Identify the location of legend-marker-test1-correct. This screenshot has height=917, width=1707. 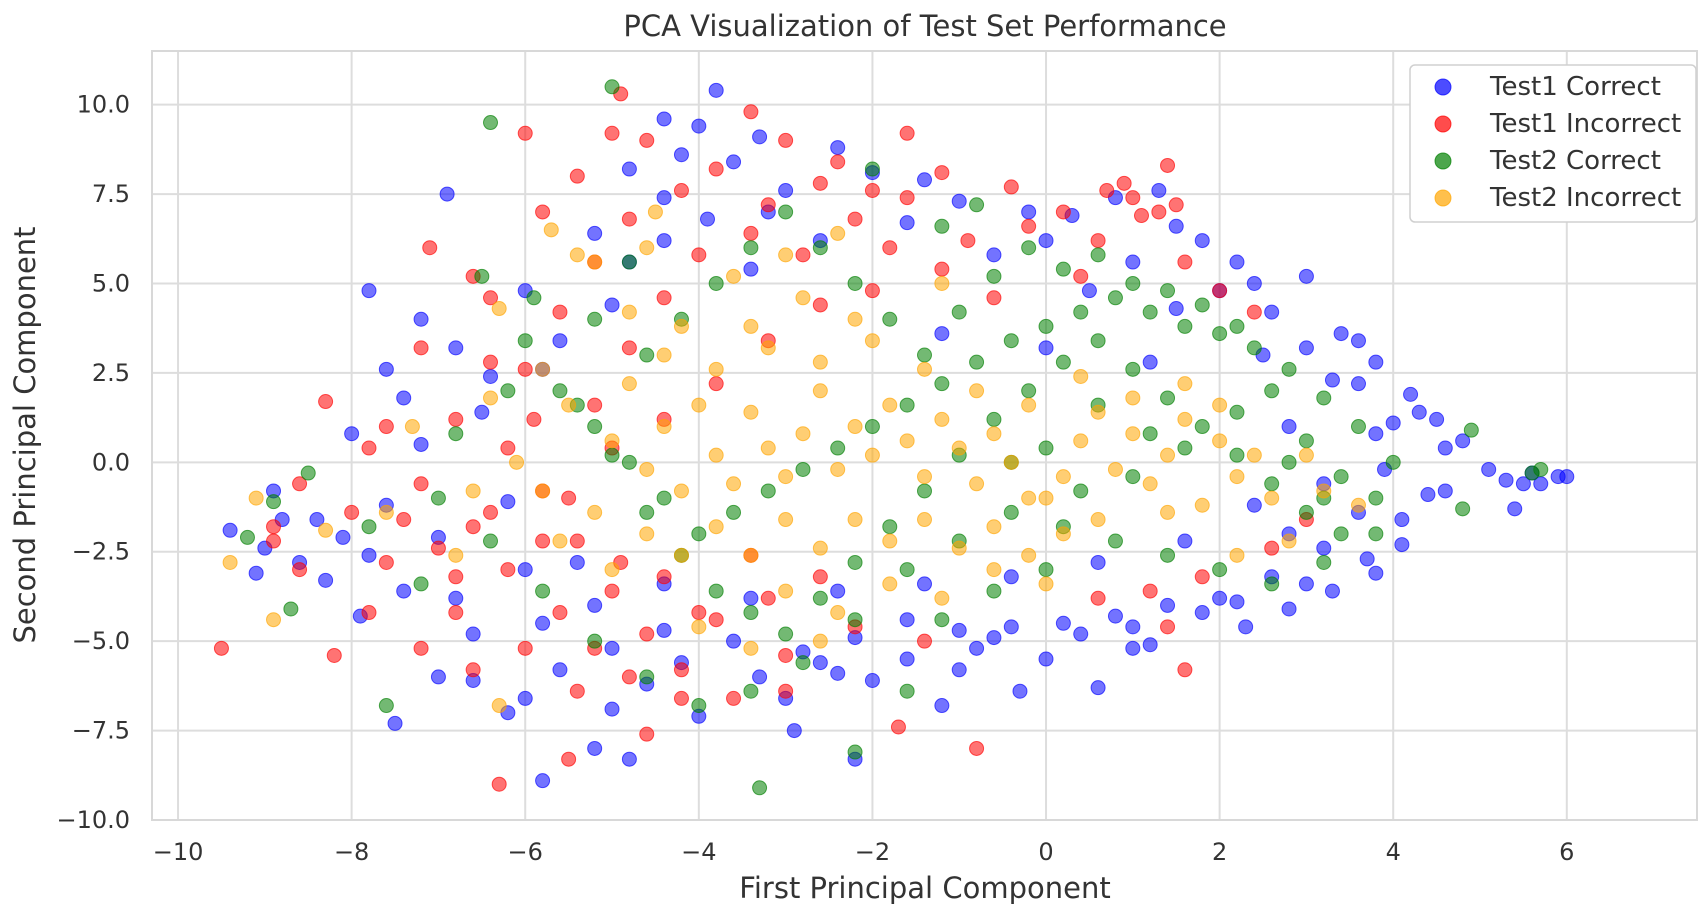
(1443, 87).